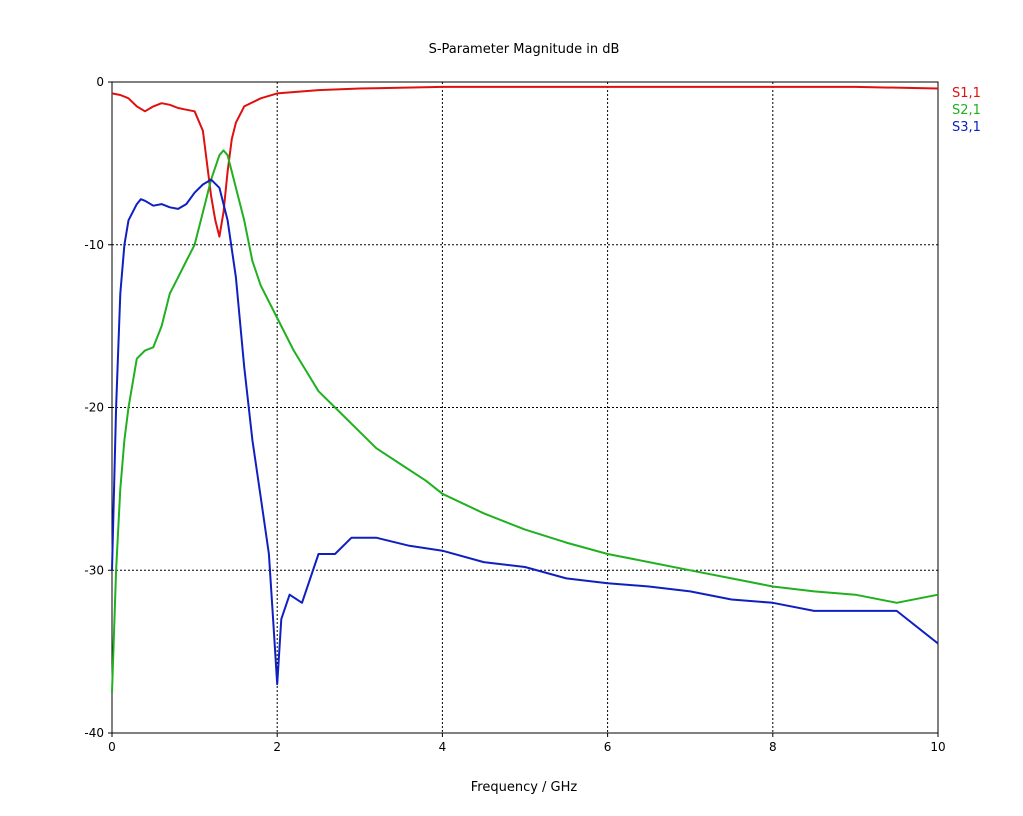  What do you see at coordinates (94, 733) in the screenshot?
I see `y-tick-label: -40` at bounding box center [94, 733].